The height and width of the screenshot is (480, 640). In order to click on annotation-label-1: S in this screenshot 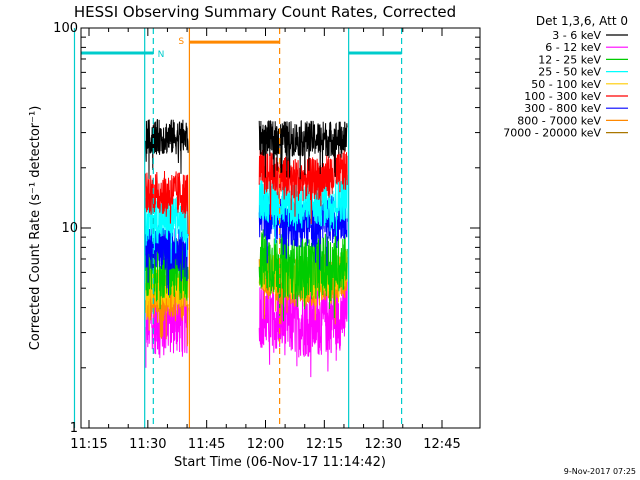, I will do `click(181, 42)`.